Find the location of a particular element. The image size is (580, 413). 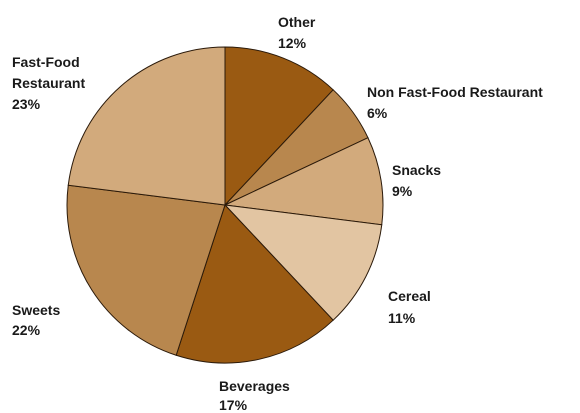

label-other: Other 12% is located at coordinates (297, 32).